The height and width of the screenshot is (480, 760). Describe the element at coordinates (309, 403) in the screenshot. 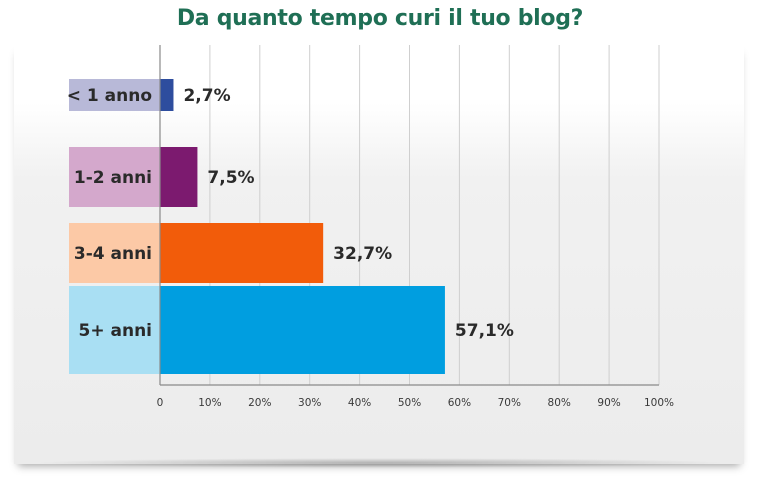

I see `x-tick-label: 30%` at that location.